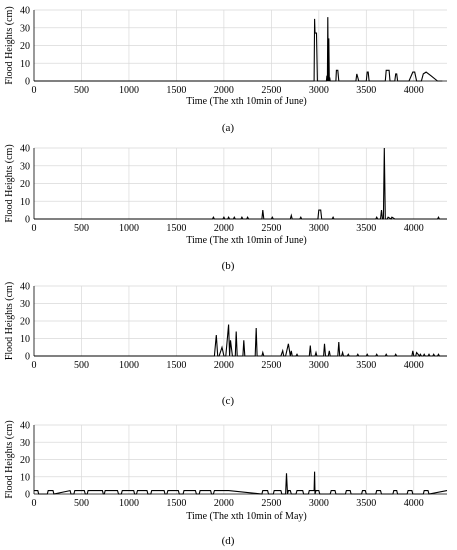  Describe the element at coordinates (25, 426) in the screenshot. I see `panel-d-y-tick-label: 40` at that location.